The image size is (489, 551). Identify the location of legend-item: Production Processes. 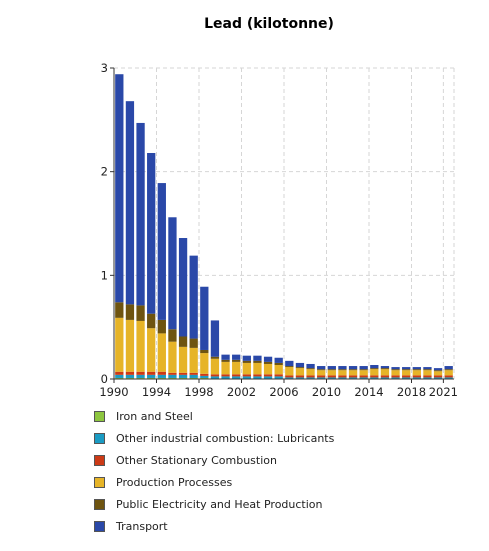
(214, 482).